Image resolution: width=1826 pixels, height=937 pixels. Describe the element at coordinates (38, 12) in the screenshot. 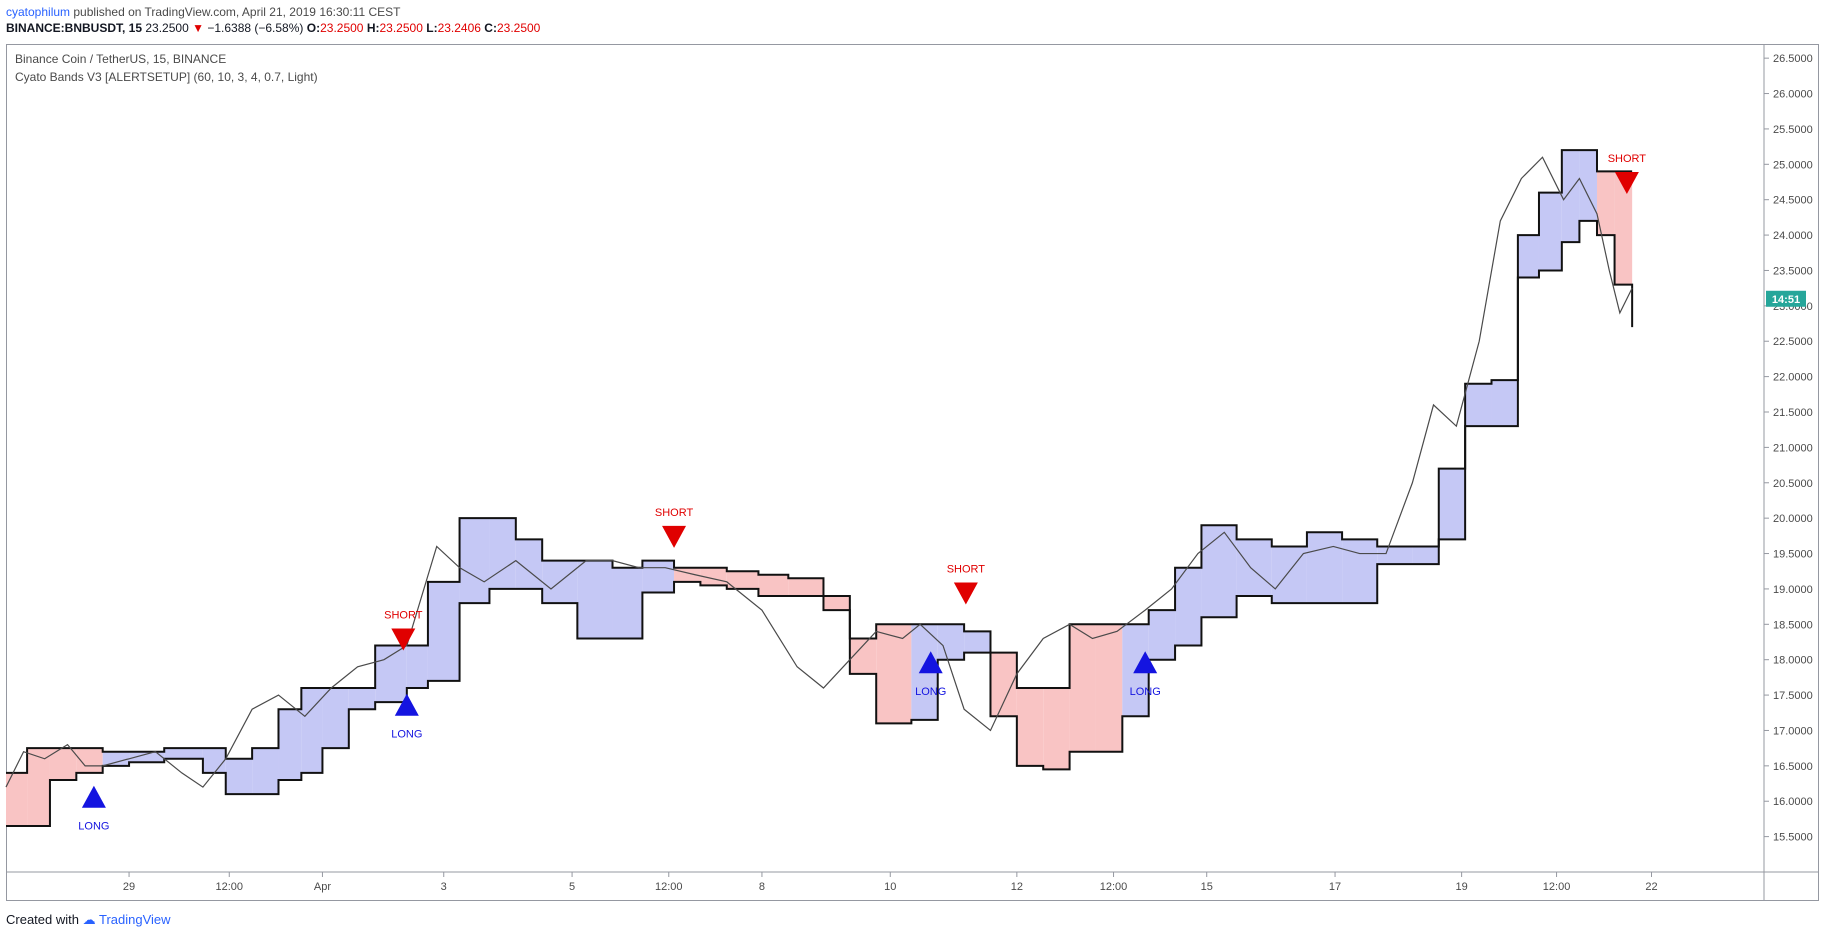

I see `author-link: cyatophilum` at that location.